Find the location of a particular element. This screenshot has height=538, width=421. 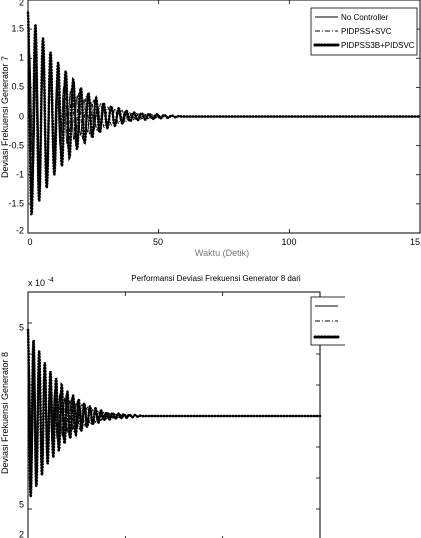

chart-1-y-tick-label: 0.5 is located at coordinates (17, 86).